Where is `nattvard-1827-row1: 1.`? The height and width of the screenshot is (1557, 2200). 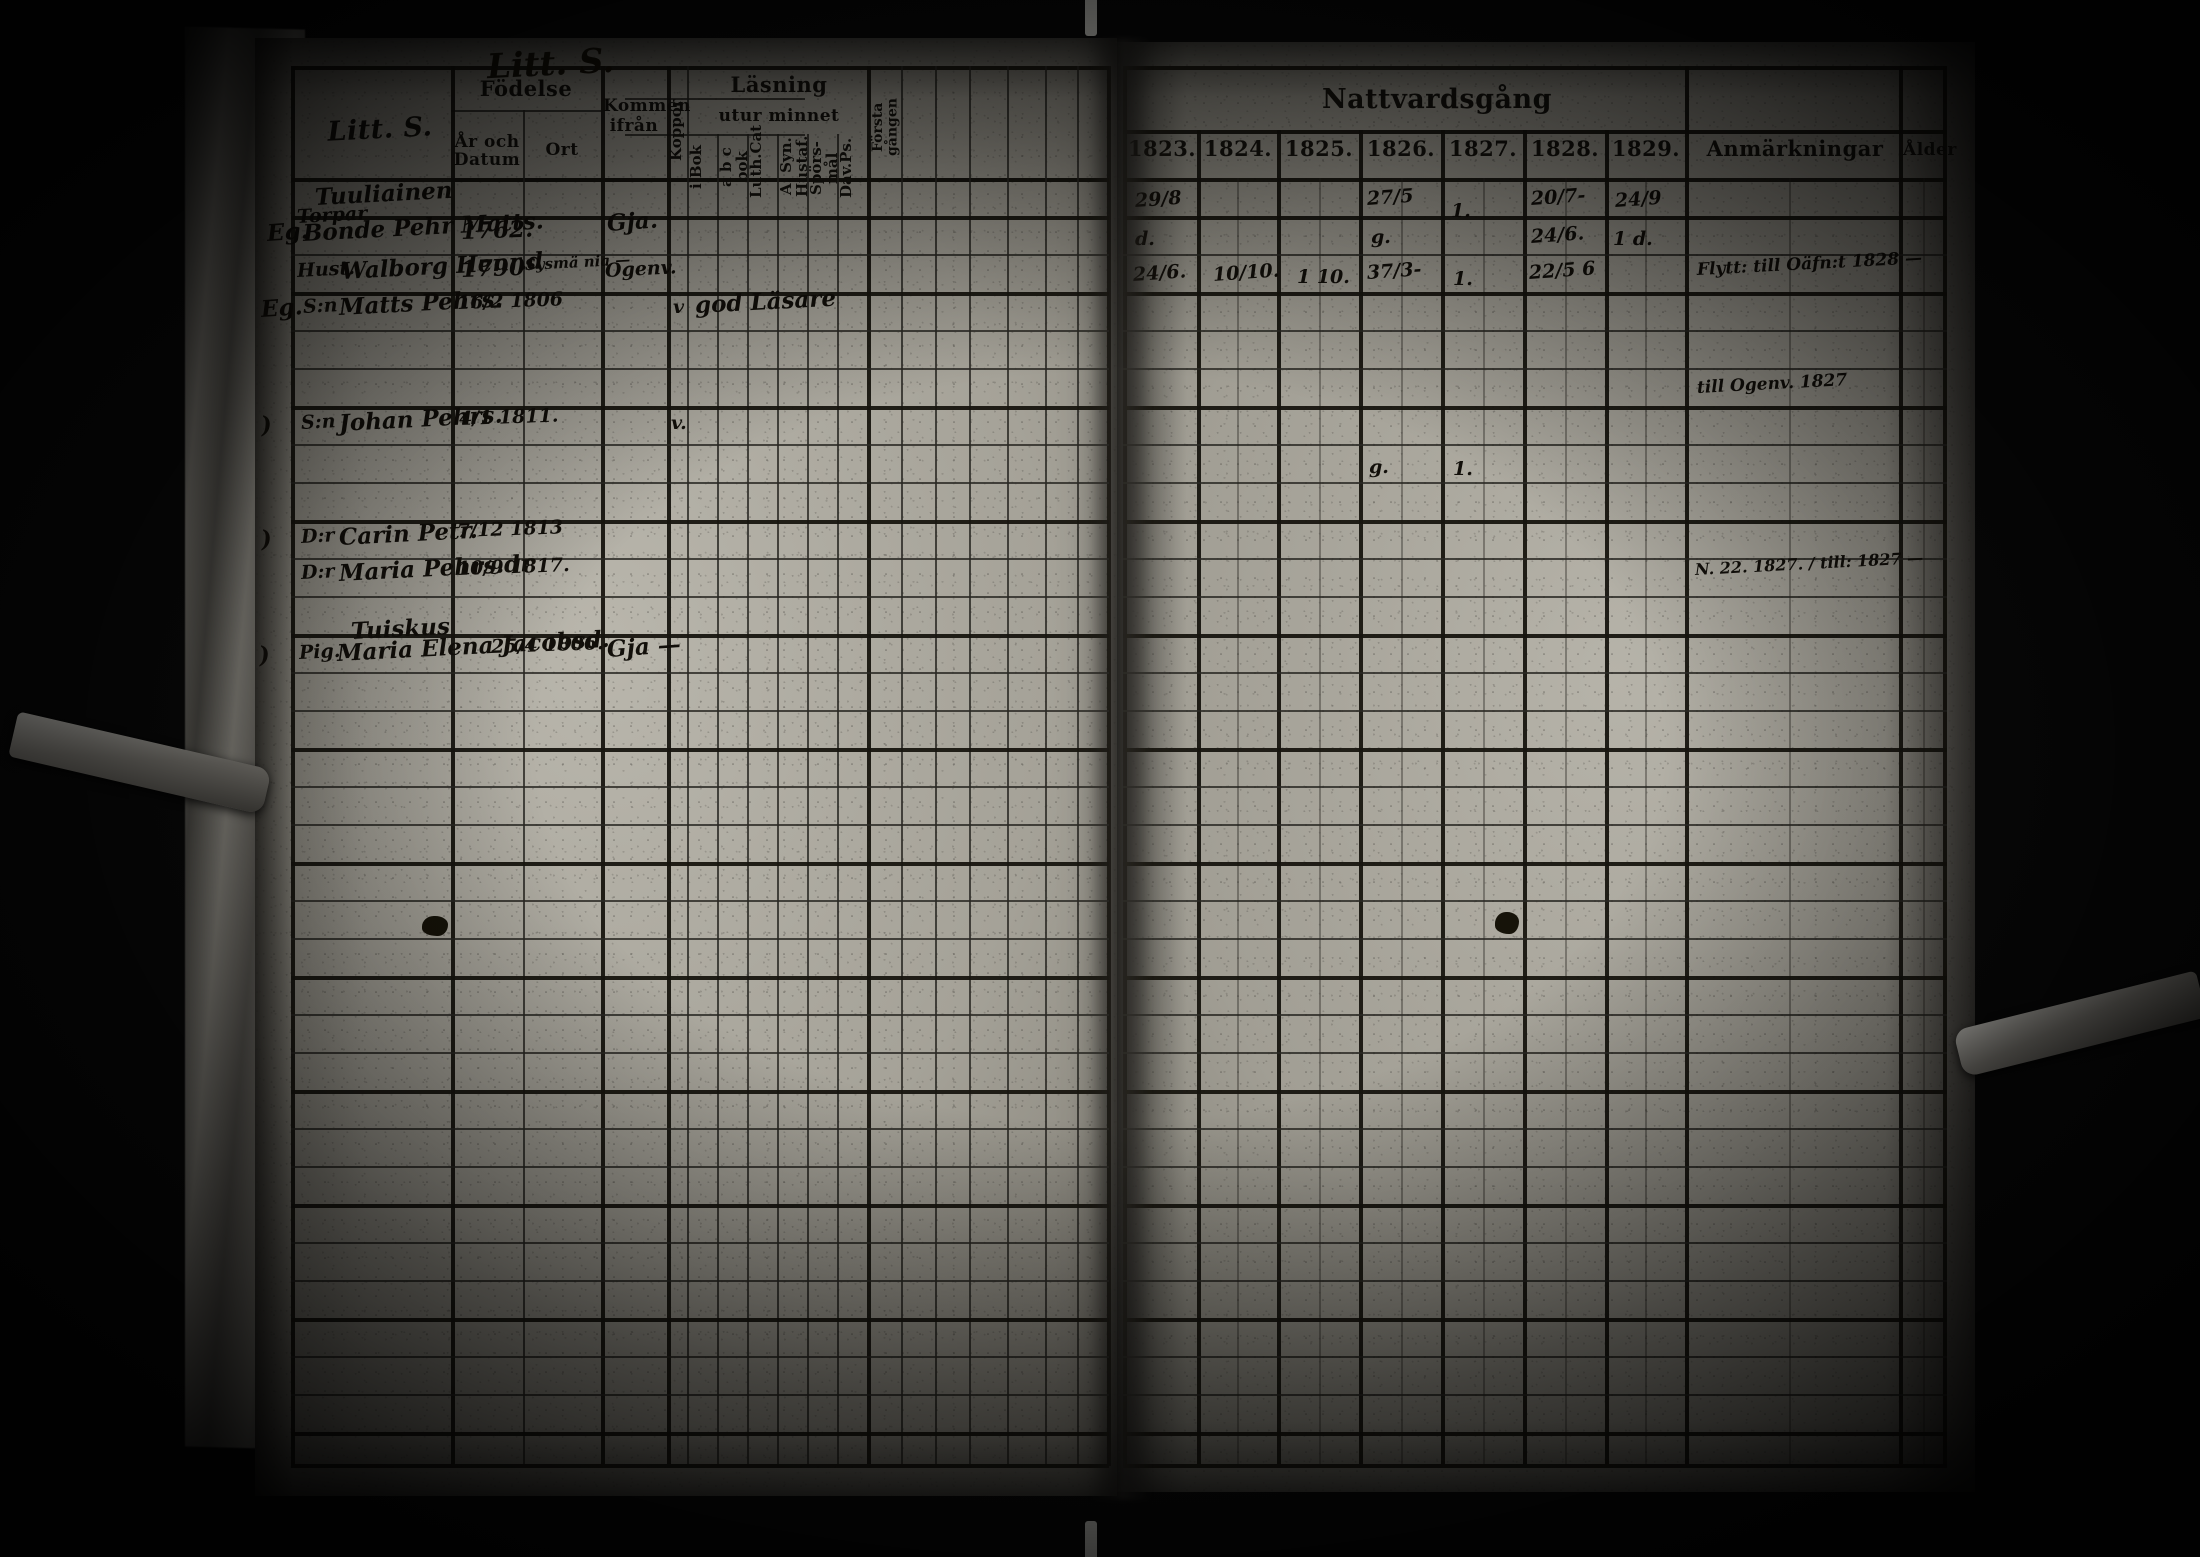 nattvard-1827-row1: 1. is located at coordinates (1461, 211).